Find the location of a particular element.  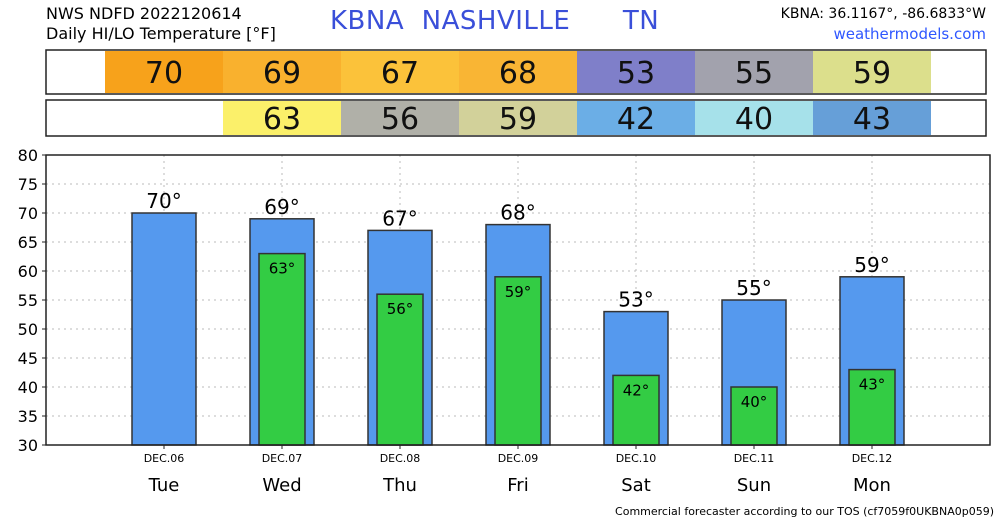

station-coords: KBNA: 36.1167°, -86.6833°W is located at coordinates (883, 14).